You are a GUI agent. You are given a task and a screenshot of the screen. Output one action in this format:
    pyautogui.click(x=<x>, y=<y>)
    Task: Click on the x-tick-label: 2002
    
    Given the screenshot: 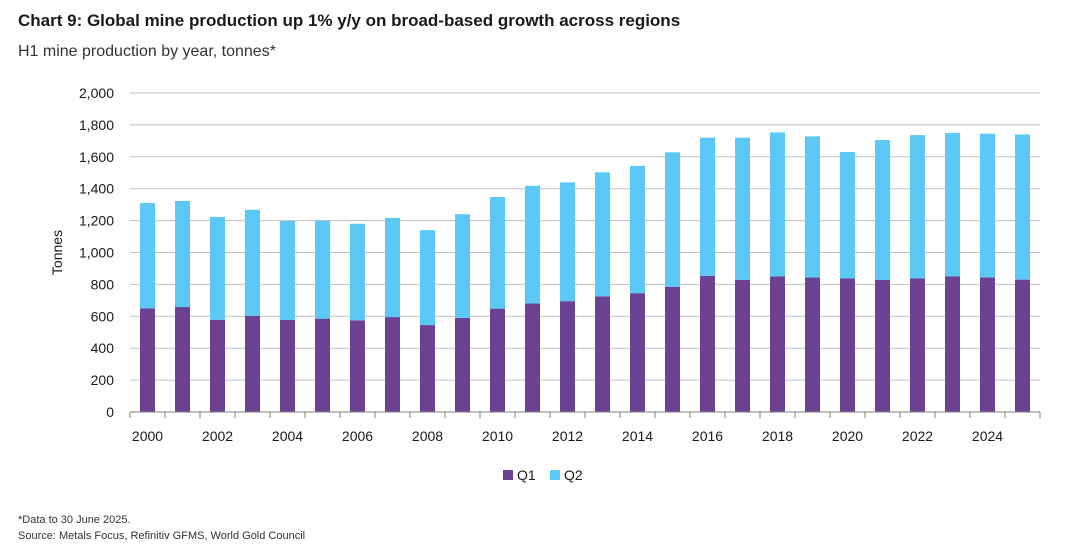 What is the action you would take?
    pyautogui.click(x=217, y=436)
    